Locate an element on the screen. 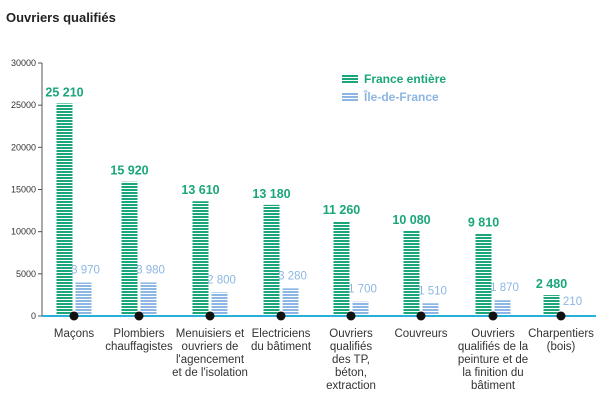 The height and width of the screenshot is (410, 600). legend-item: France entière is located at coordinates (394, 79).